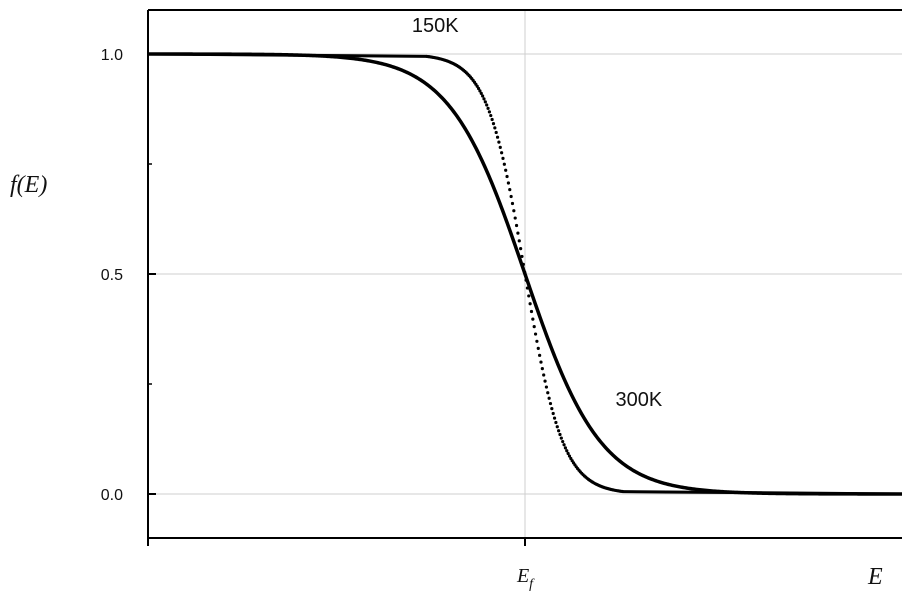 This screenshot has width=902, height=591. What do you see at coordinates (638, 400) in the screenshot?
I see `curve-label-300k: 300K` at bounding box center [638, 400].